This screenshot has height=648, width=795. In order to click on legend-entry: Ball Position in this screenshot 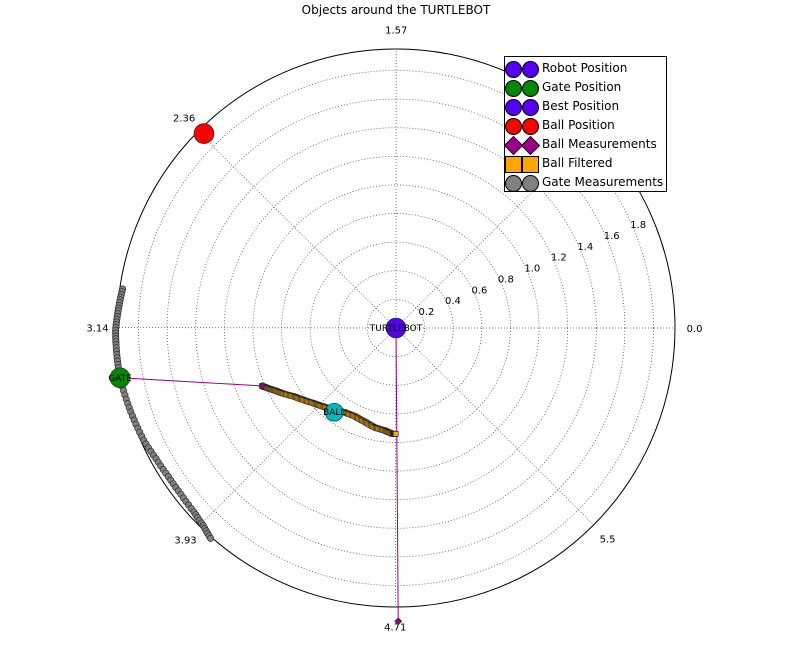, I will do `click(586, 126)`.